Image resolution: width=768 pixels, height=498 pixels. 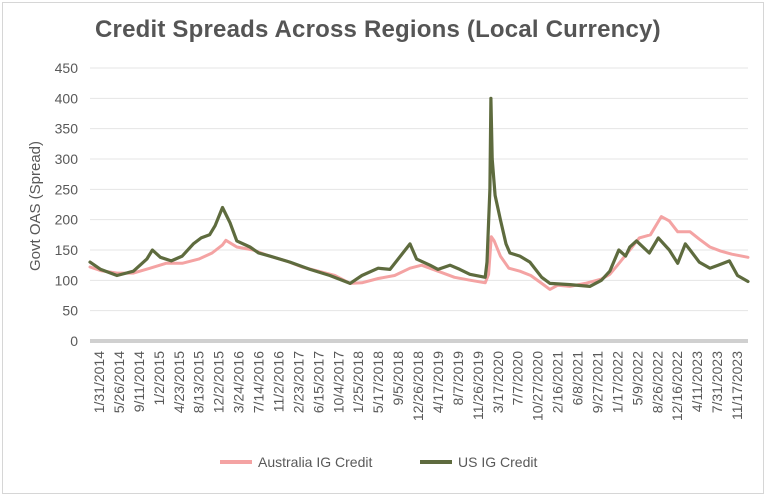 What do you see at coordinates (338, 382) in the screenshot?
I see `x-tick-label: 10/4/2017` at bounding box center [338, 382].